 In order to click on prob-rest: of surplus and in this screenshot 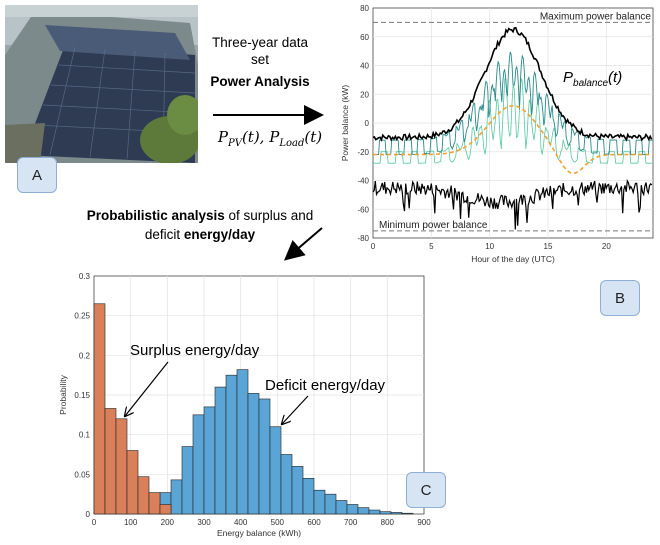, I will do `click(269, 215)`.